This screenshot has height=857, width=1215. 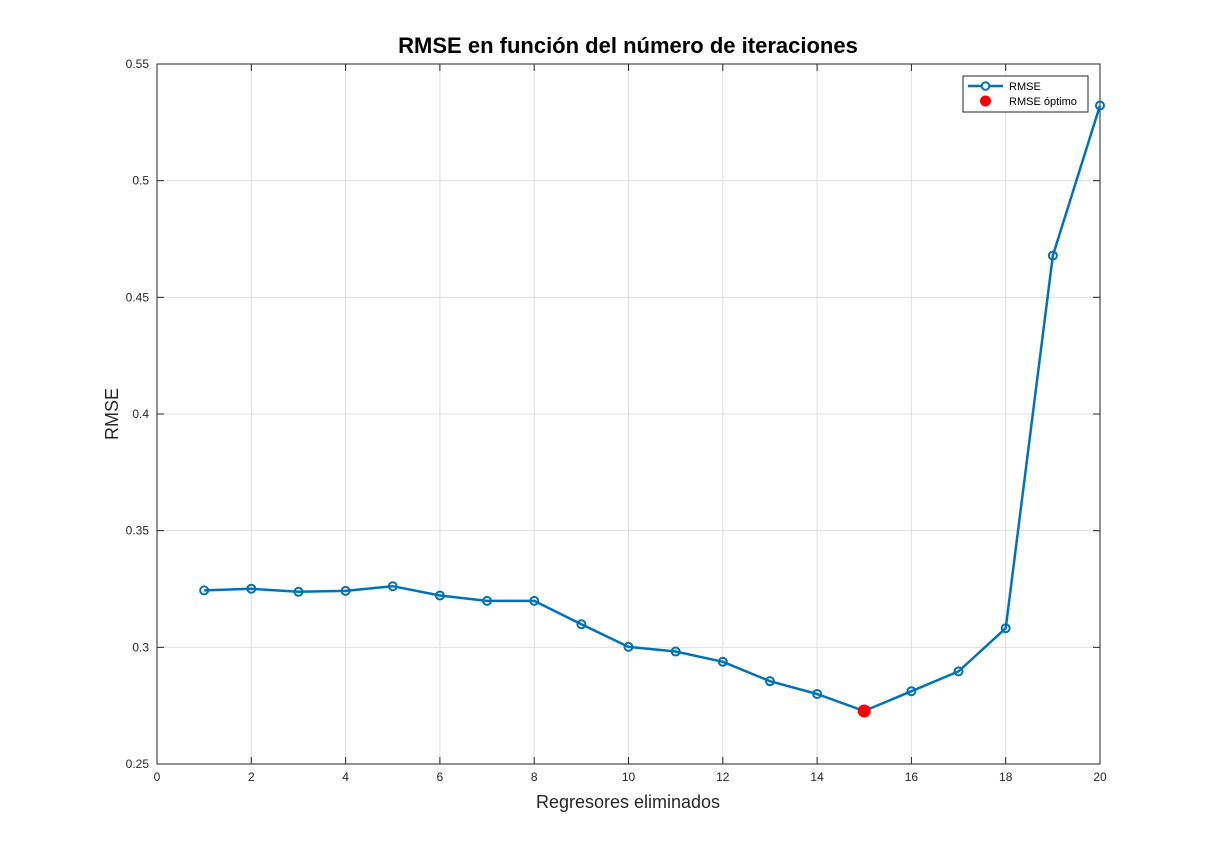 What do you see at coordinates (864, 711) in the screenshot?
I see `rmse-optimum-point` at bounding box center [864, 711].